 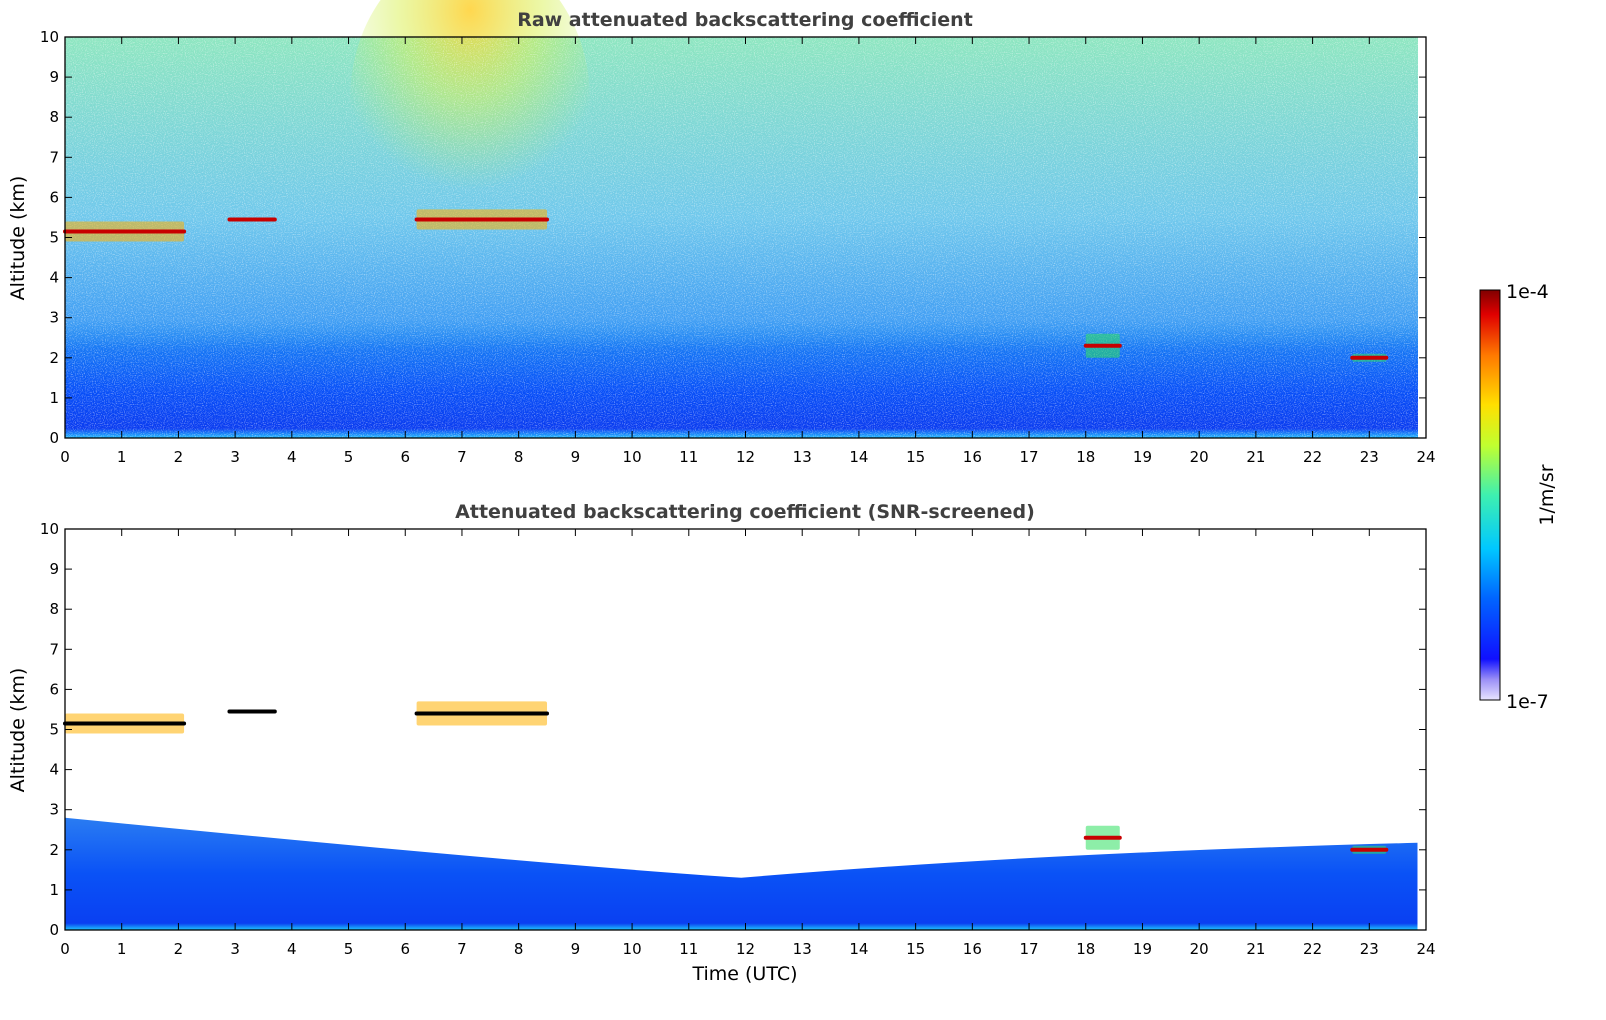 I want to click on snr-x-tick-label: 4, so click(x=292, y=949).